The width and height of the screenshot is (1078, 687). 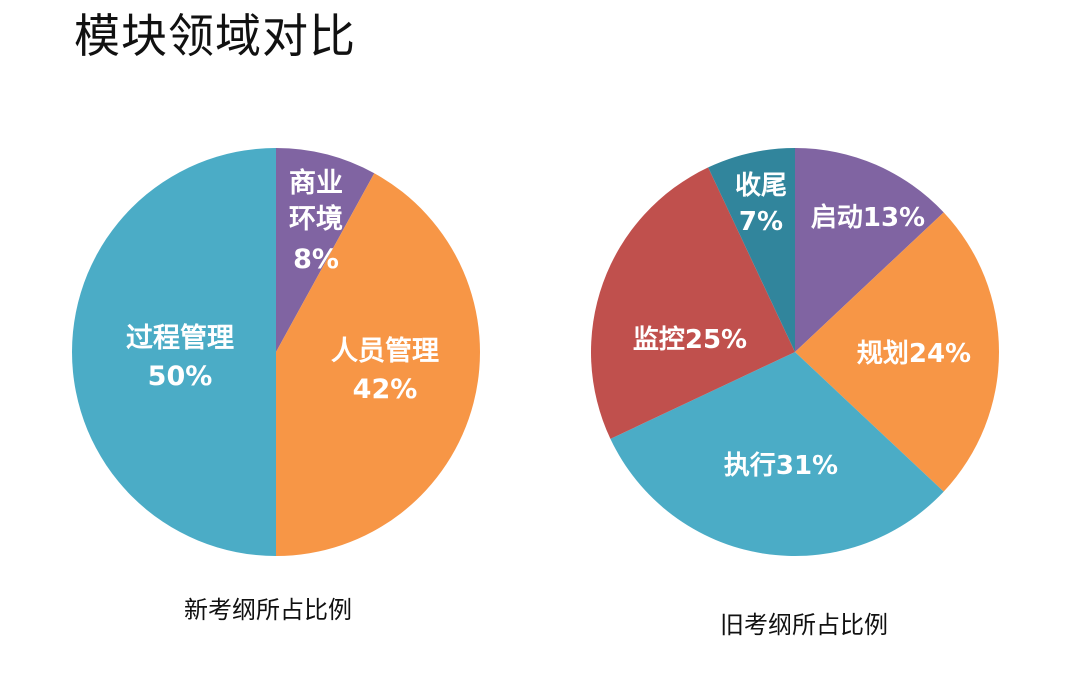 What do you see at coordinates (804, 625) in the screenshot?
I see `chart-caption-old: 旧考纲所占比例` at bounding box center [804, 625].